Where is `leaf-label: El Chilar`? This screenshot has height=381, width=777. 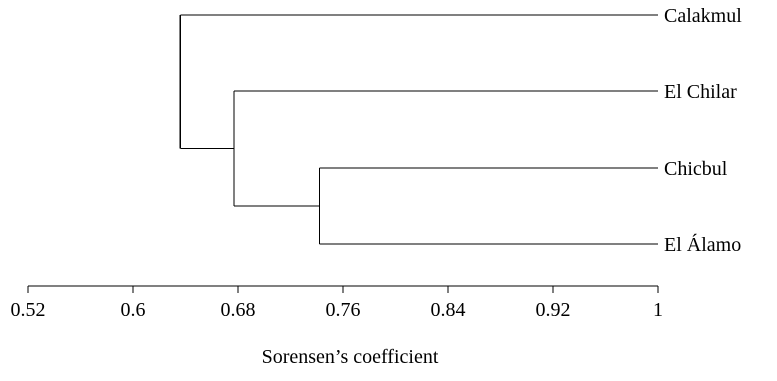
leaf-label: El Chilar is located at coordinates (700, 92).